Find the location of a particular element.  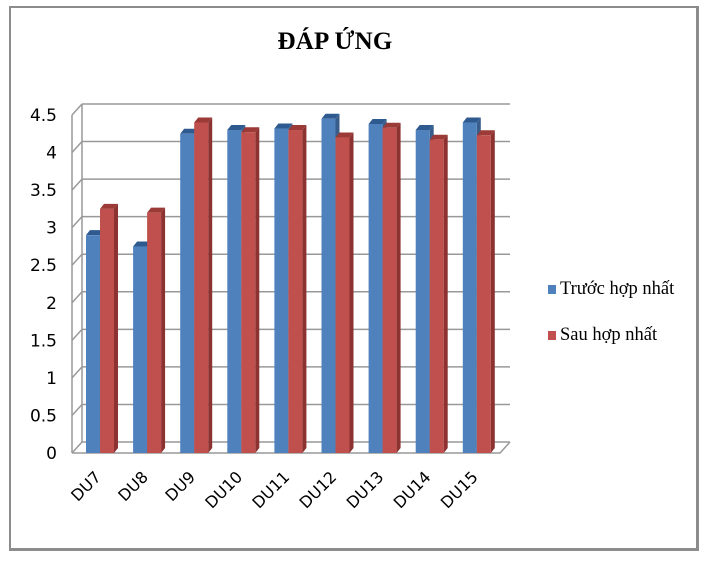

x-tick-label: DU11 is located at coordinates (270, 489).